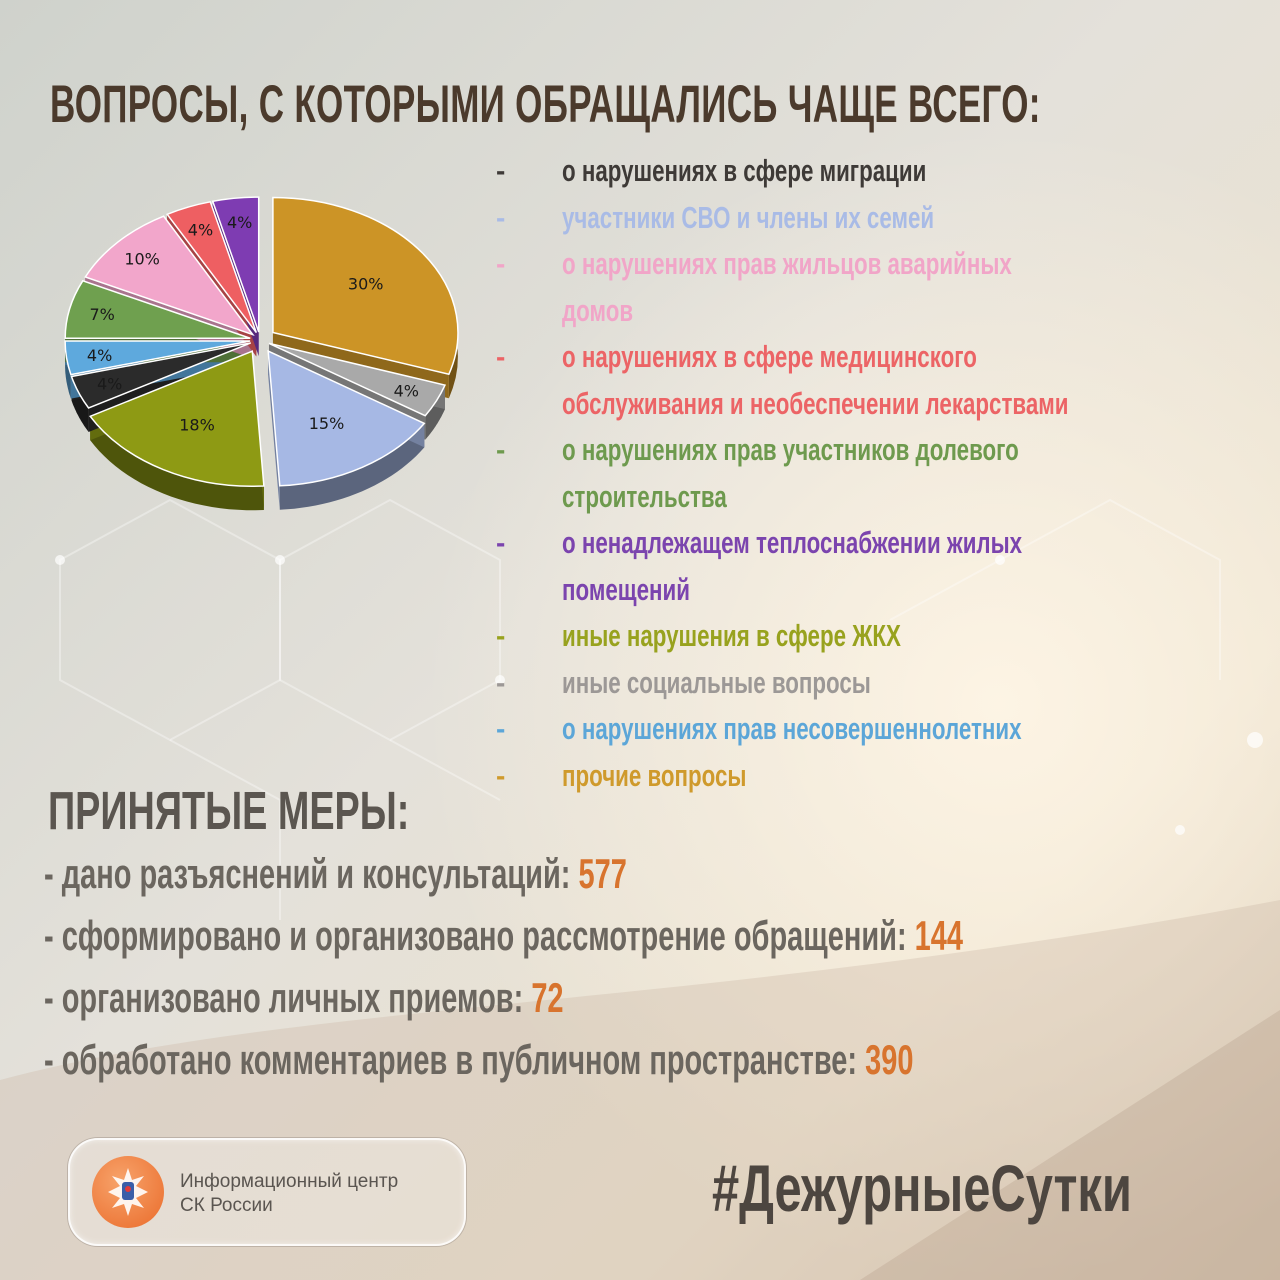  What do you see at coordinates (289, 1181) in the screenshot?
I see `logo-text-line1: Информационный центр` at bounding box center [289, 1181].